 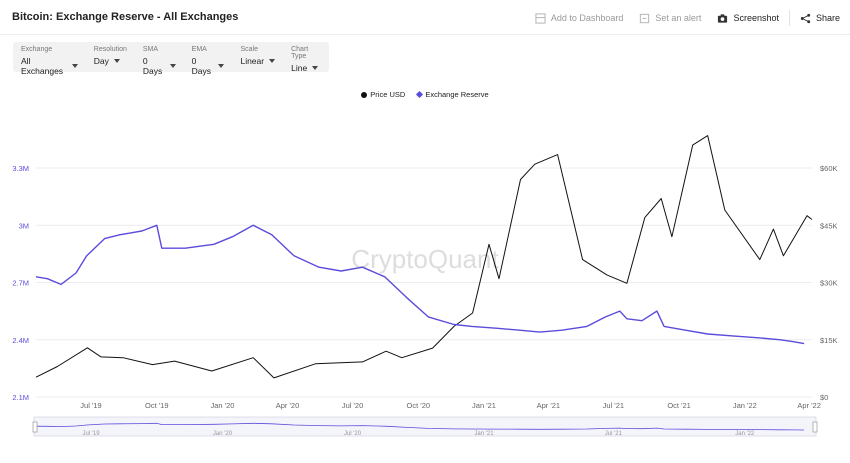 What do you see at coordinates (42, 66) in the screenshot?
I see `exchange-select-value: All Exchanges` at bounding box center [42, 66].